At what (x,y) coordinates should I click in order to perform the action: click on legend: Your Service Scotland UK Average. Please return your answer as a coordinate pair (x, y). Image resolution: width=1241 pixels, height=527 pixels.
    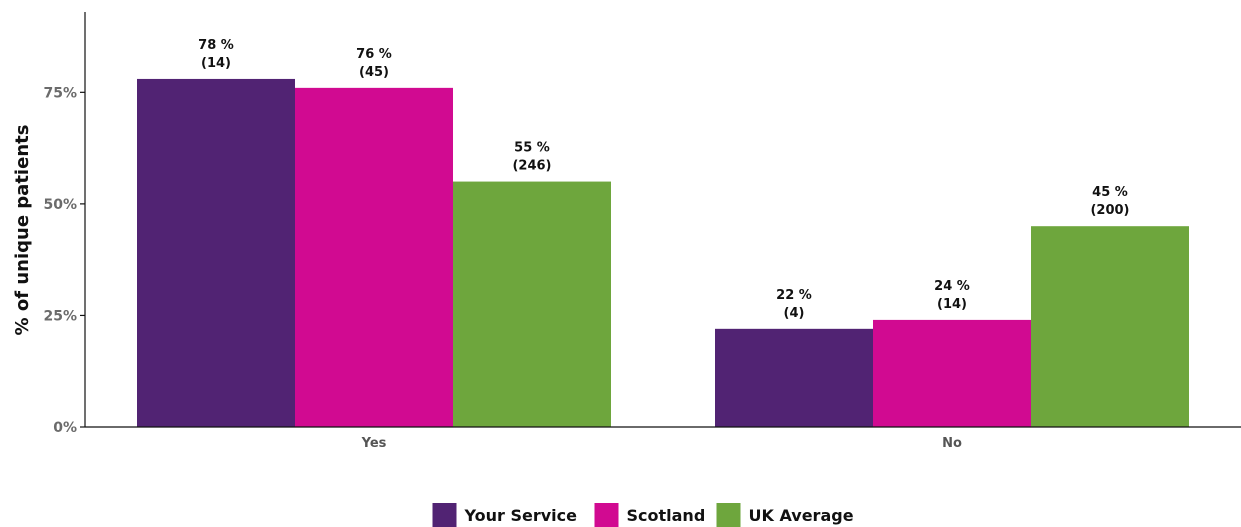
    Looking at the image, I should click on (643, 515).